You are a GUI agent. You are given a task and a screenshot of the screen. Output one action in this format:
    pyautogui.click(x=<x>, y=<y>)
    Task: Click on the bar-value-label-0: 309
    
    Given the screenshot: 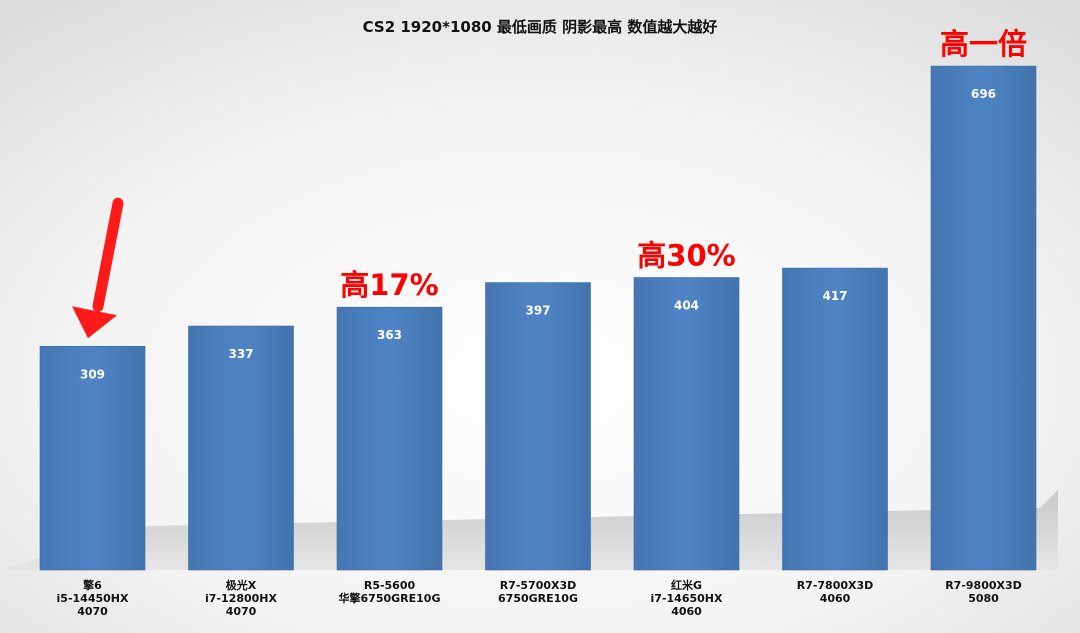 What is the action you would take?
    pyautogui.click(x=92, y=374)
    